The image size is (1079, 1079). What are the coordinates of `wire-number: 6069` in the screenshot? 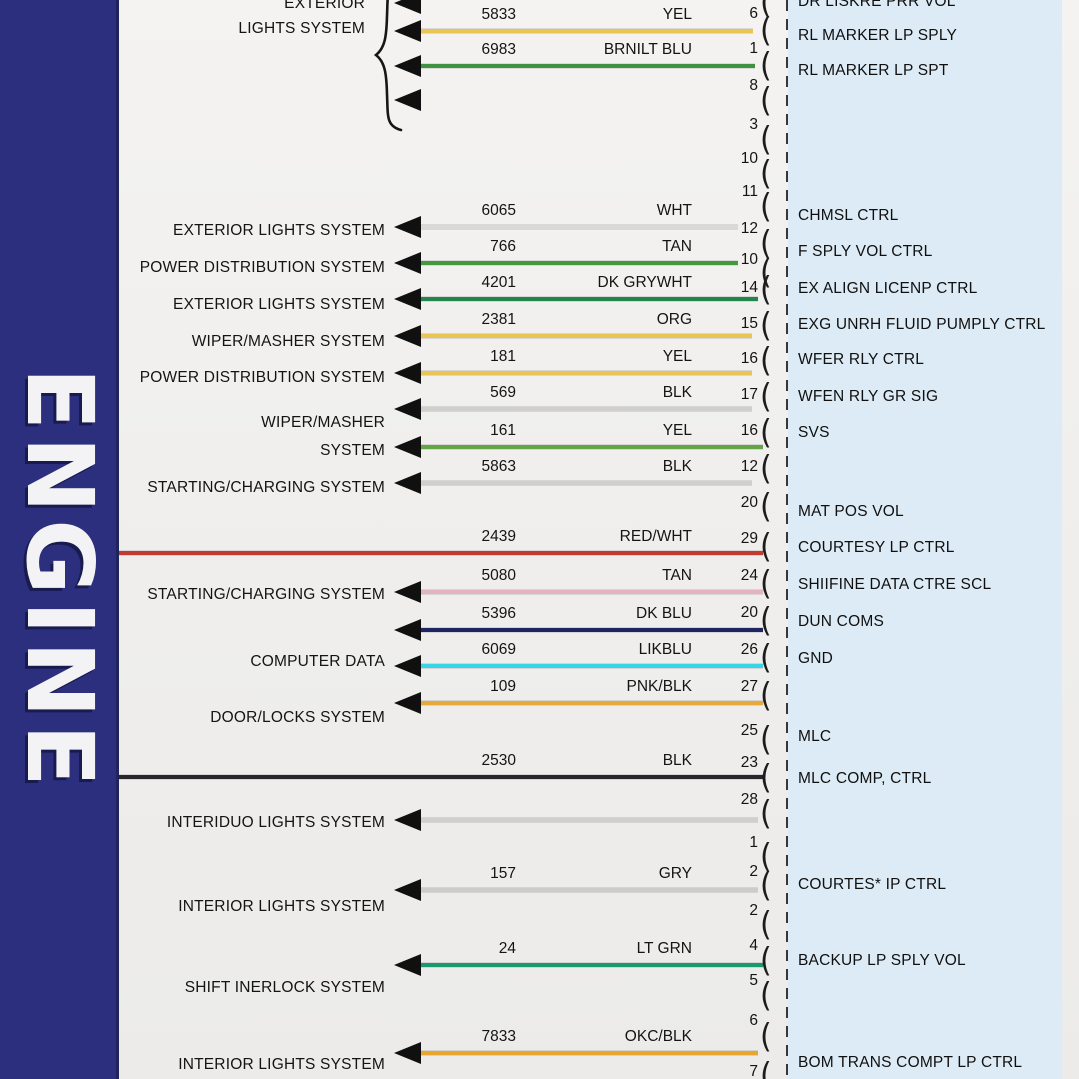 It's located at (498, 649).